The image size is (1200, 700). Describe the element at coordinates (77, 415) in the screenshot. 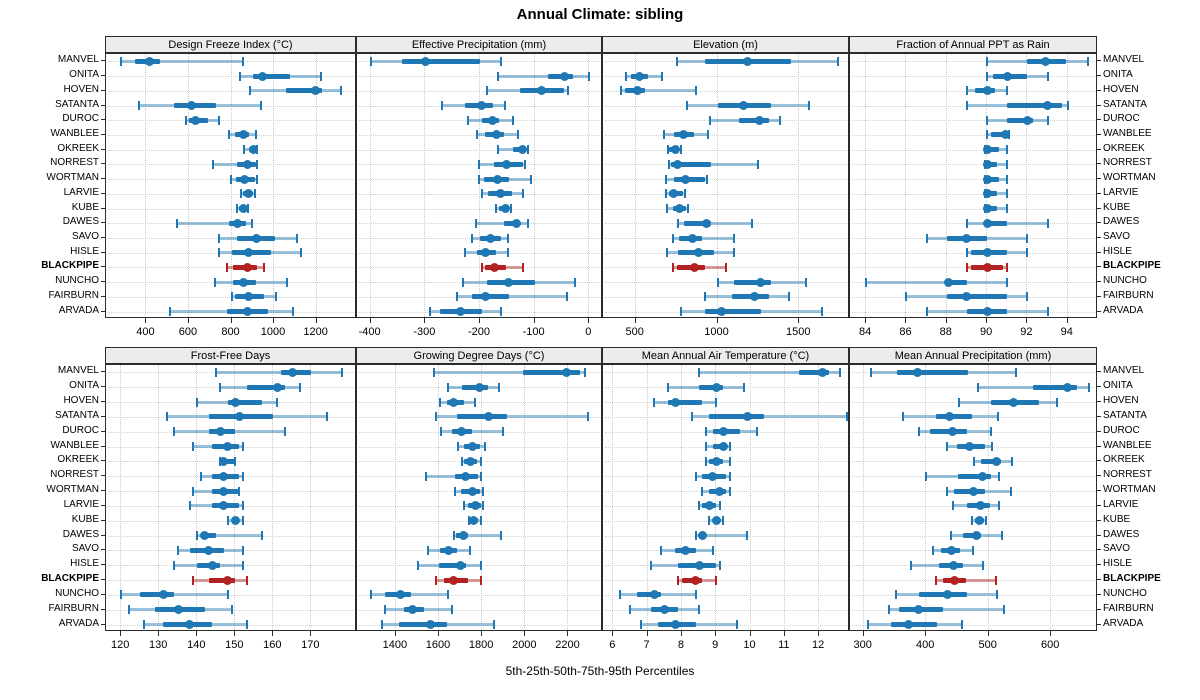

I see `station-label-left-satanta: SATANTA` at that location.